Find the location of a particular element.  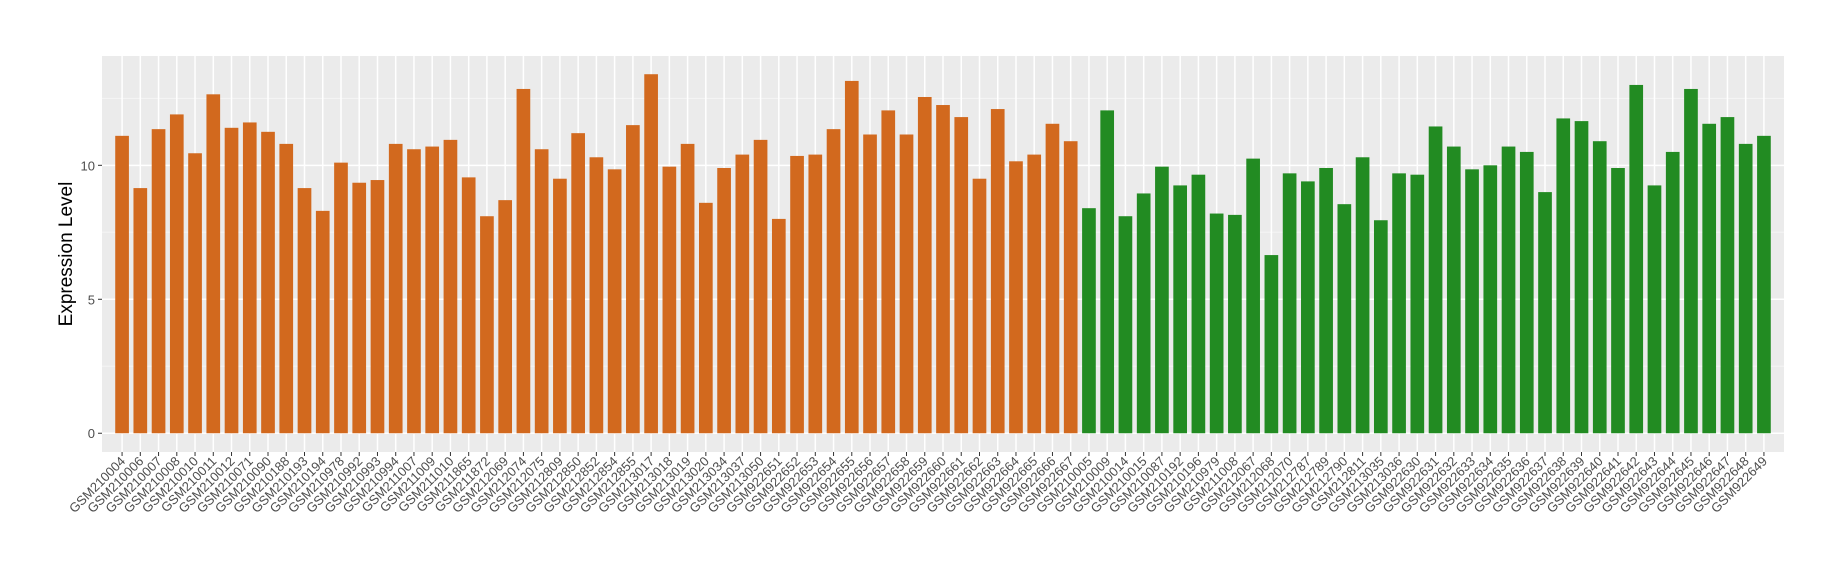

y-tick-label: 5 is located at coordinates (91, 299).